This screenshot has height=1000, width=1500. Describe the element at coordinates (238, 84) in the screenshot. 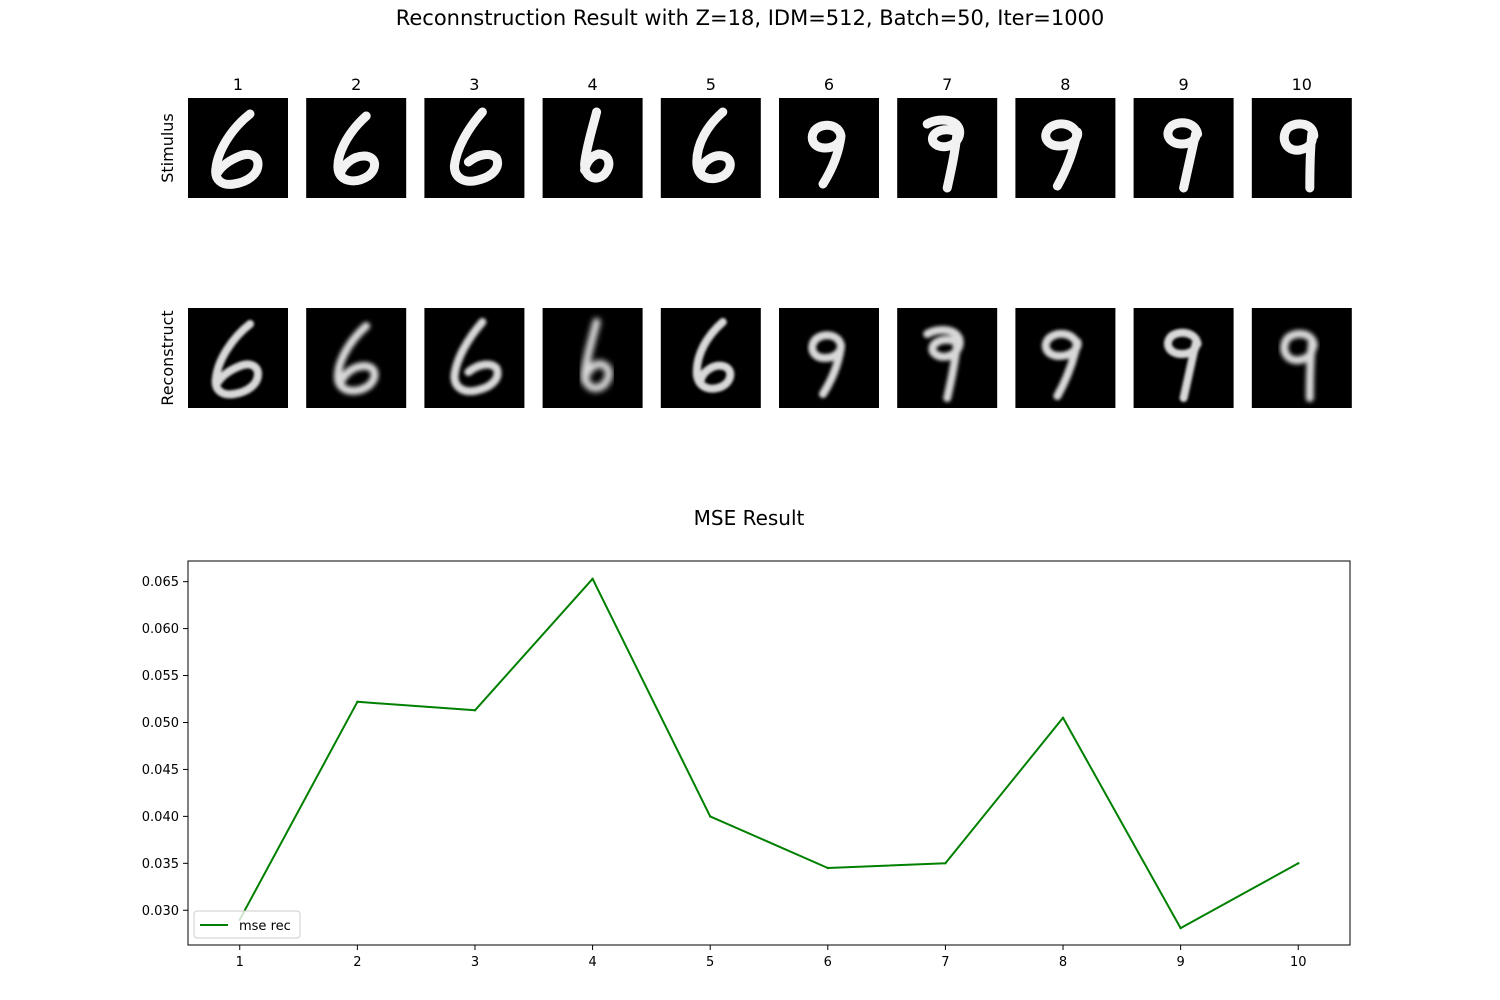

I see `column-label: 1` at that location.